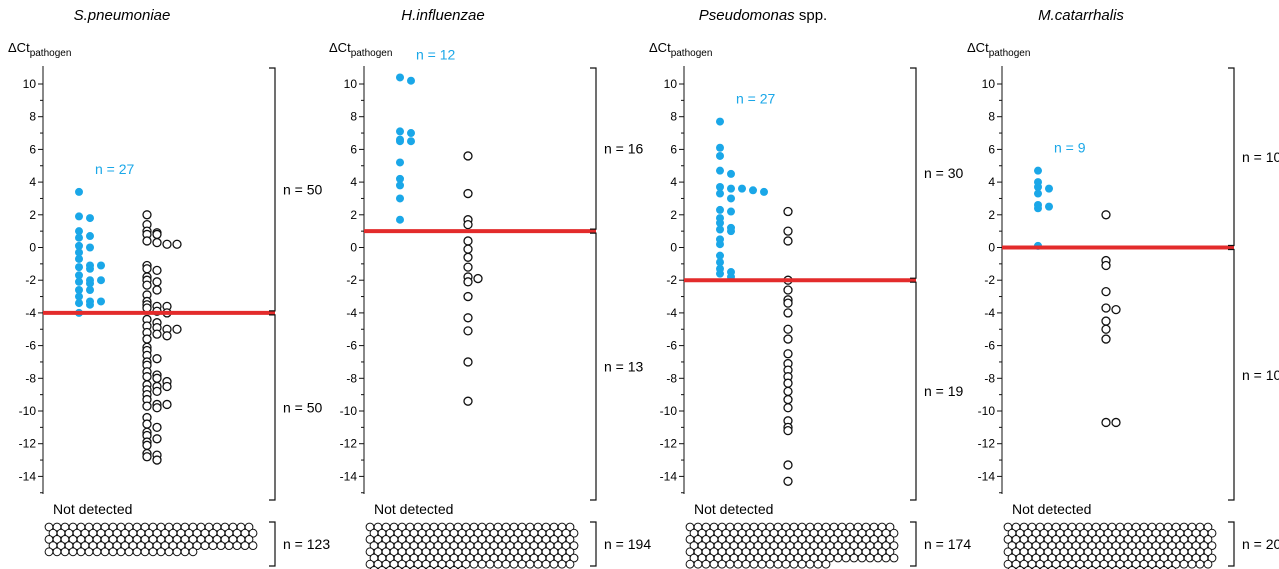 This screenshot has width=1279, height=569. Describe the element at coordinates (811, 15) in the screenshot. I see `panel-title-suffix: spp.` at that location.